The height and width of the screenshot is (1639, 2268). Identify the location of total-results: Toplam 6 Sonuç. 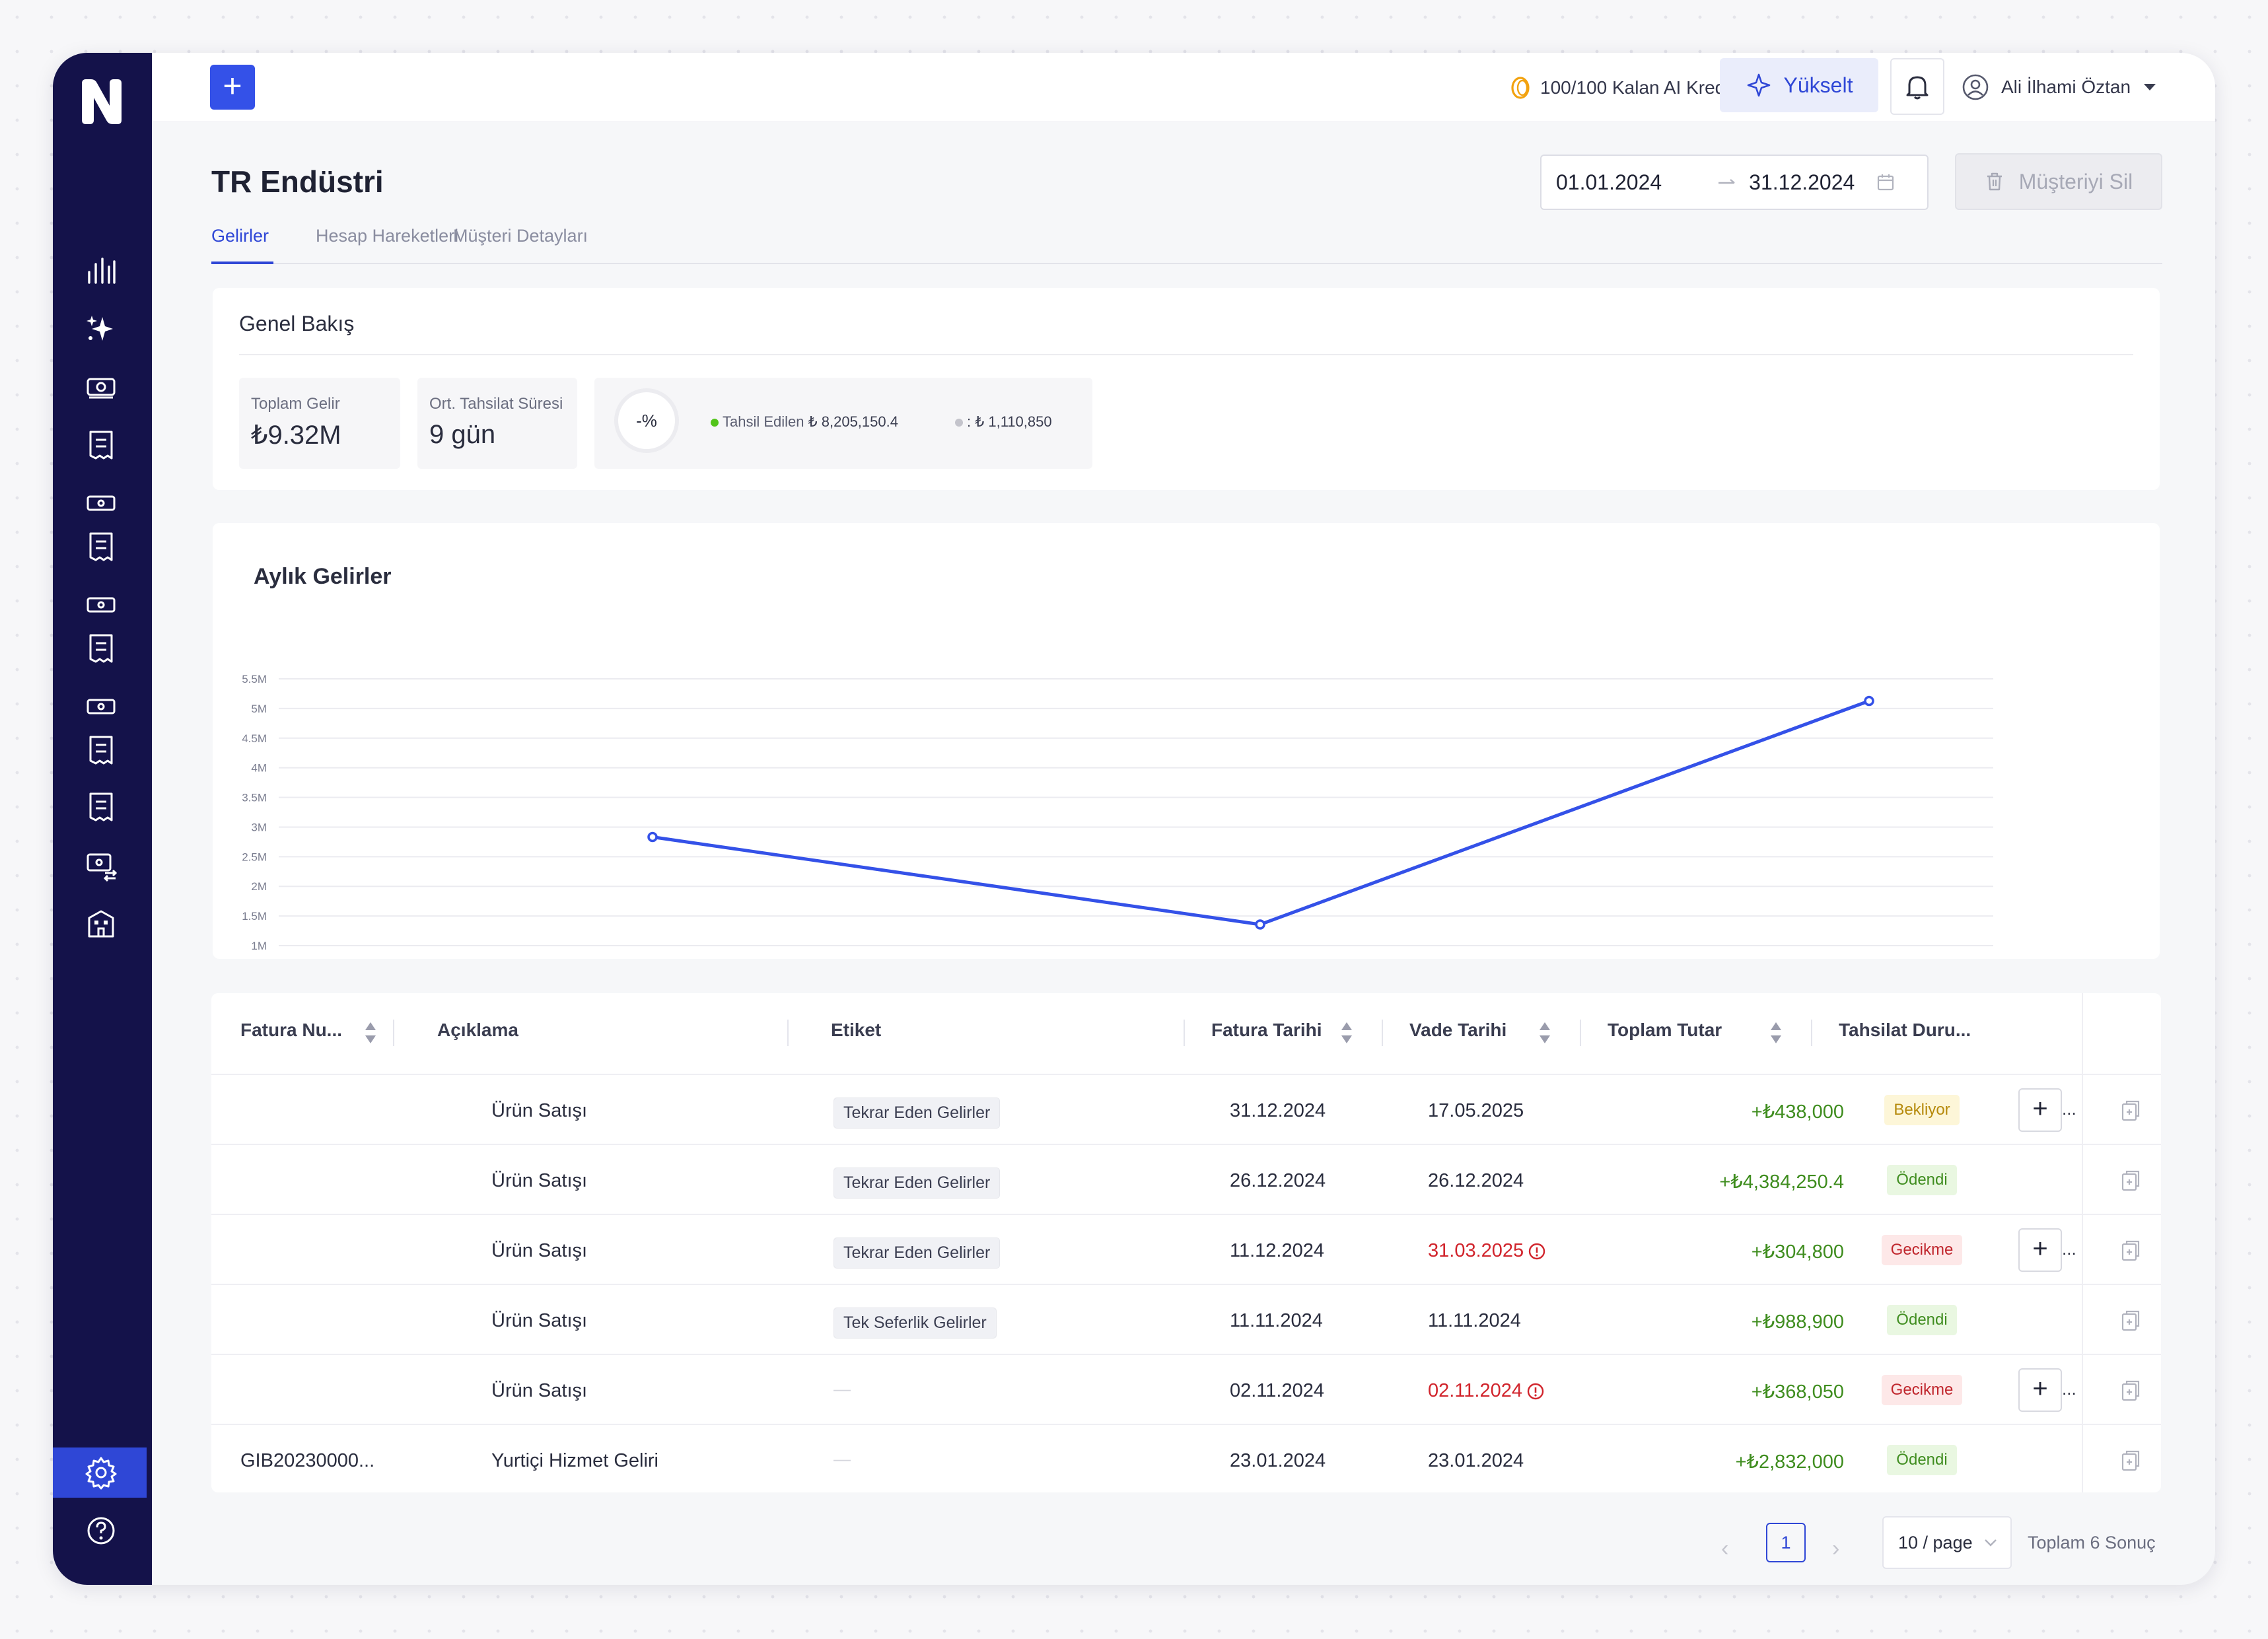
(2092, 1542).